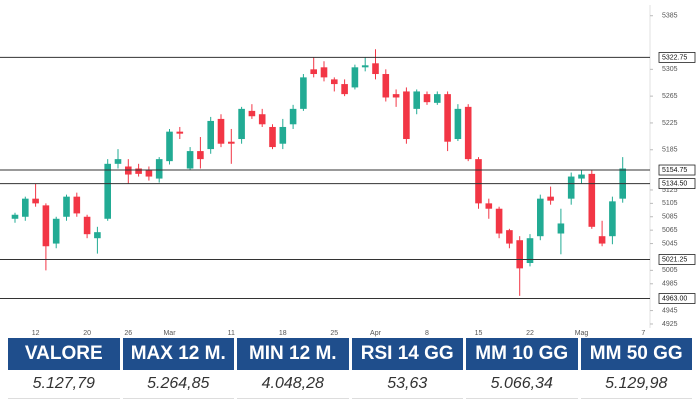 This screenshot has width=700, height=400. I want to click on x-tick-label: 12, so click(36, 333).